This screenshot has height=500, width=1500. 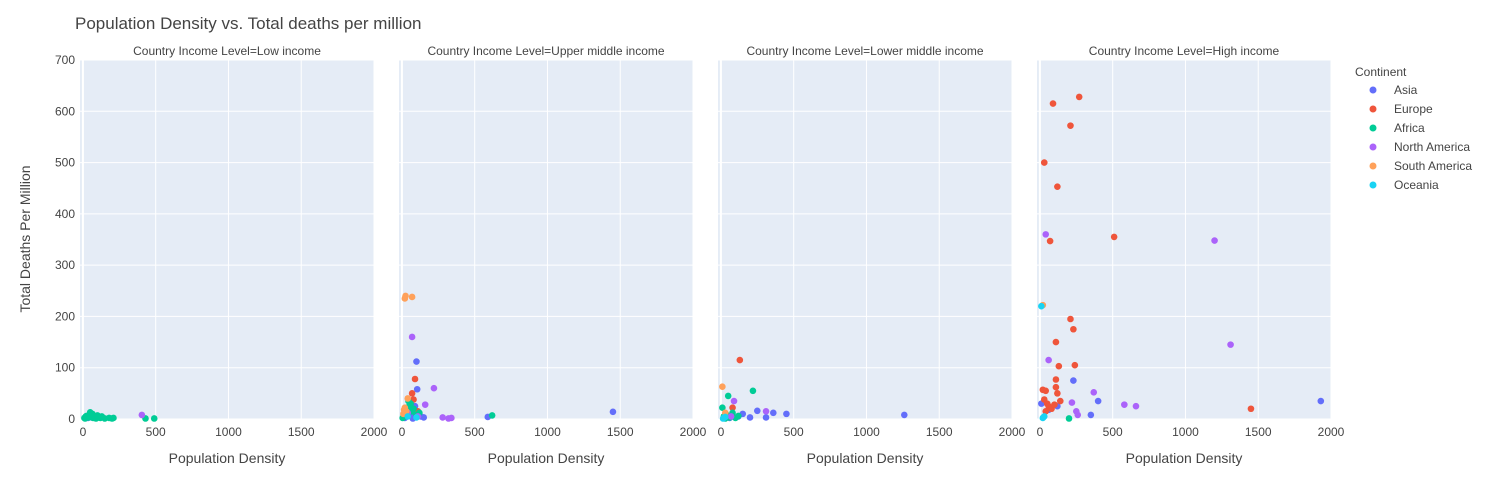 I want to click on y-tick-label: 200, so click(x=65, y=316).